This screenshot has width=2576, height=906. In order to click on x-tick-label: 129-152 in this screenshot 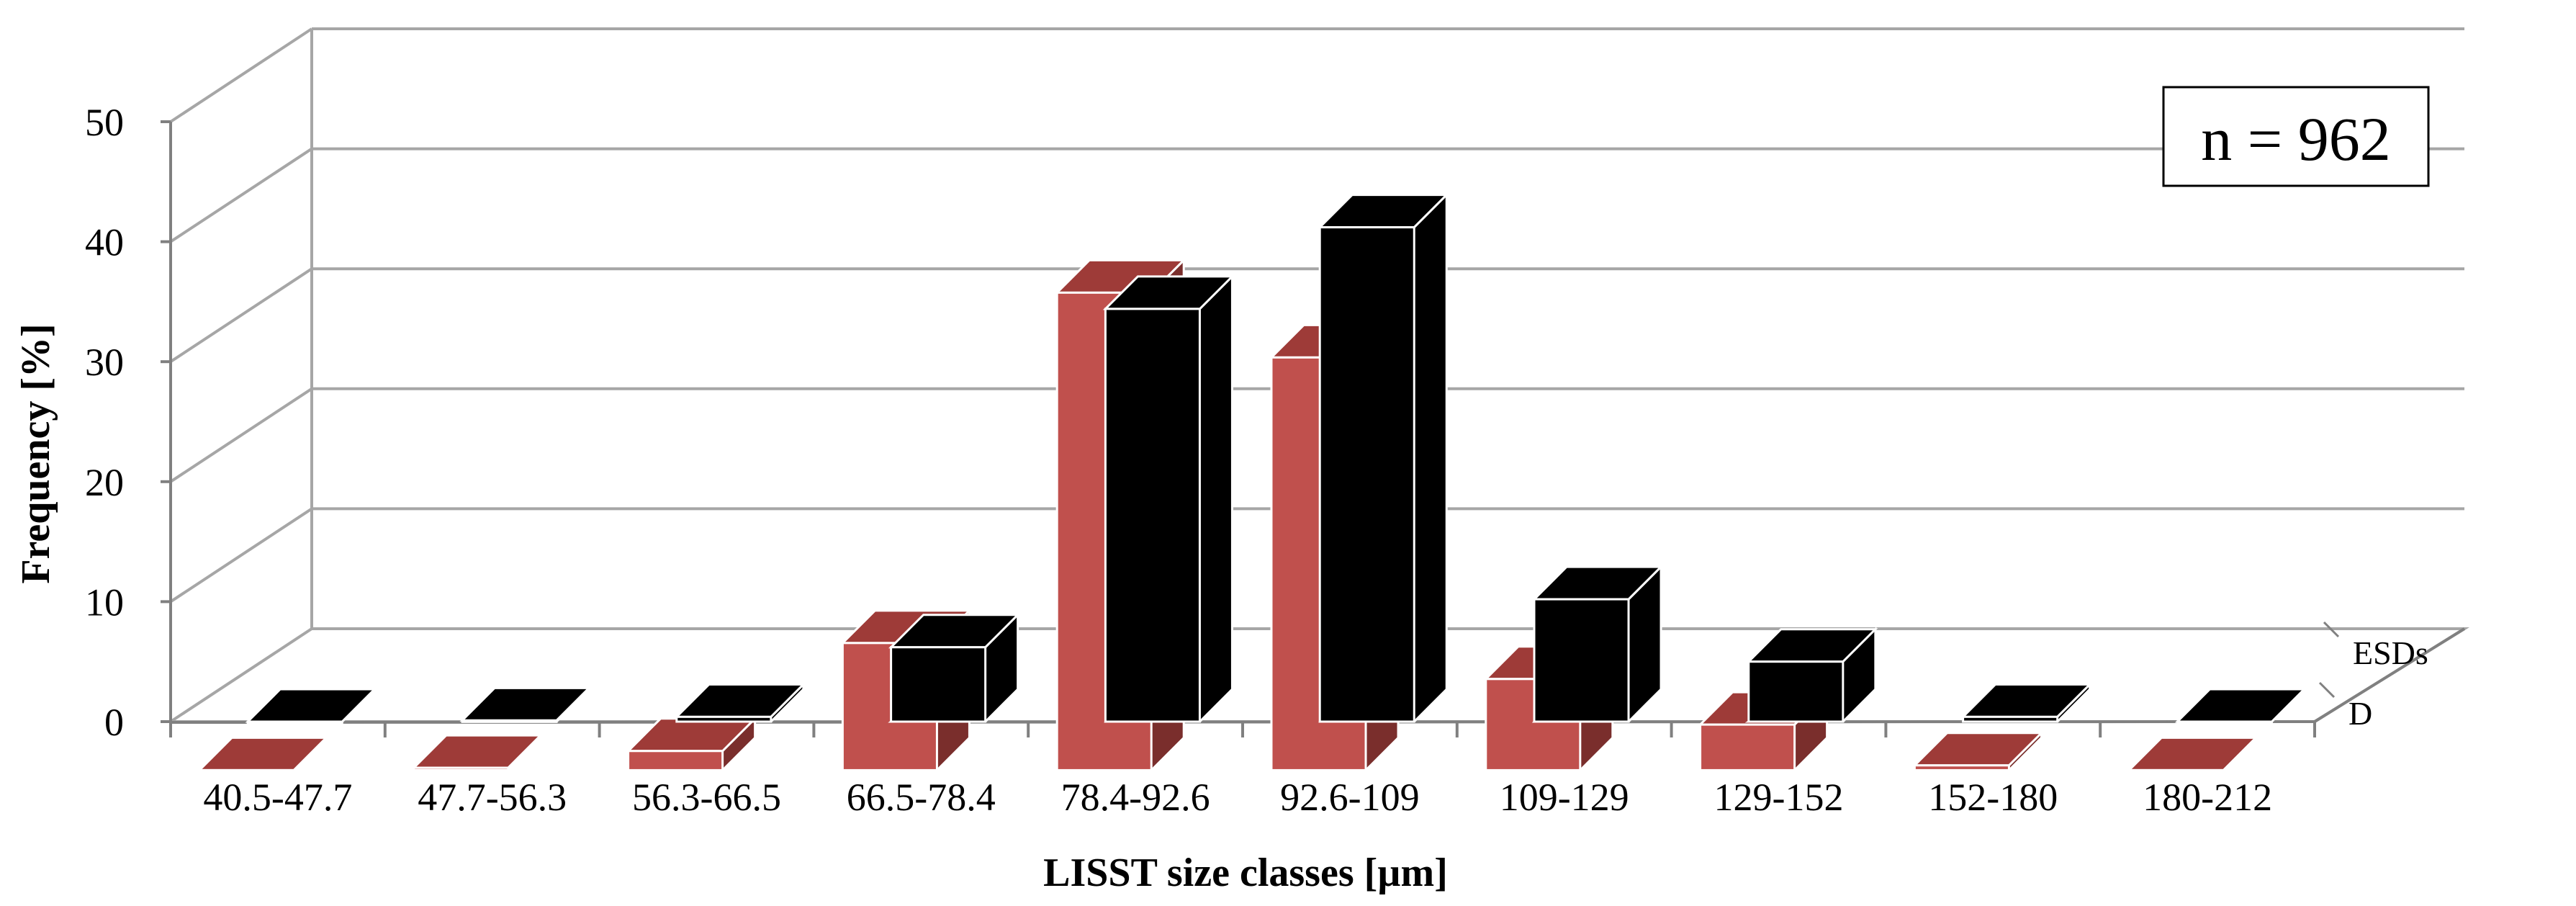, I will do `click(1779, 797)`.